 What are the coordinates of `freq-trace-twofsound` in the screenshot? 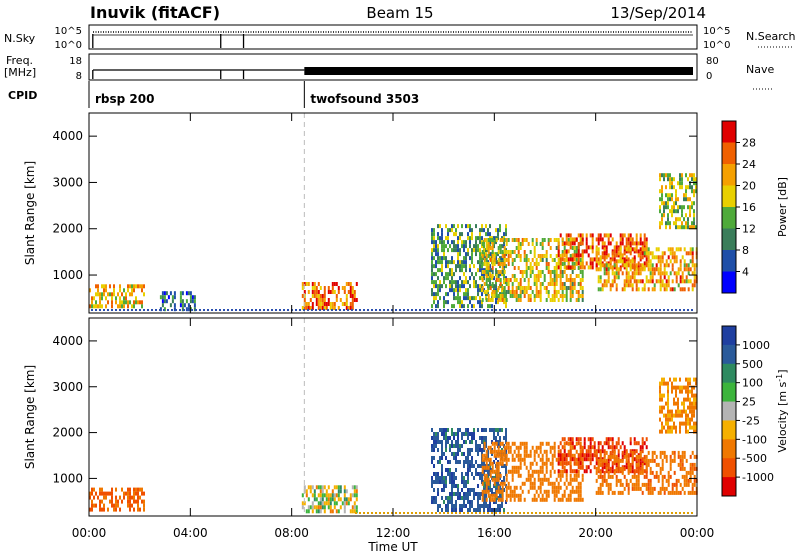 It's located at (498, 71).